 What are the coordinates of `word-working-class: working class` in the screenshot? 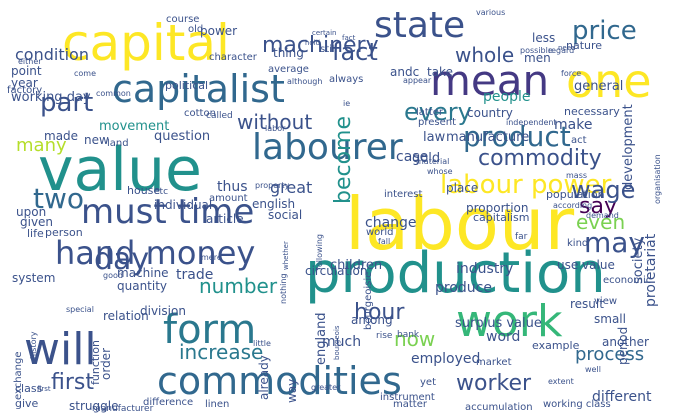 It's located at (577, 404).